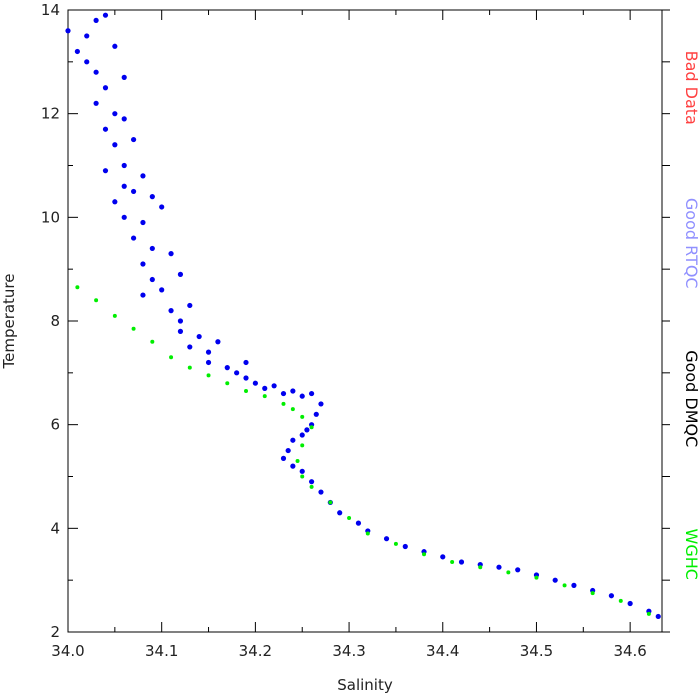  What do you see at coordinates (255, 651) in the screenshot?
I see `x-tick-label: 34.2` at bounding box center [255, 651].